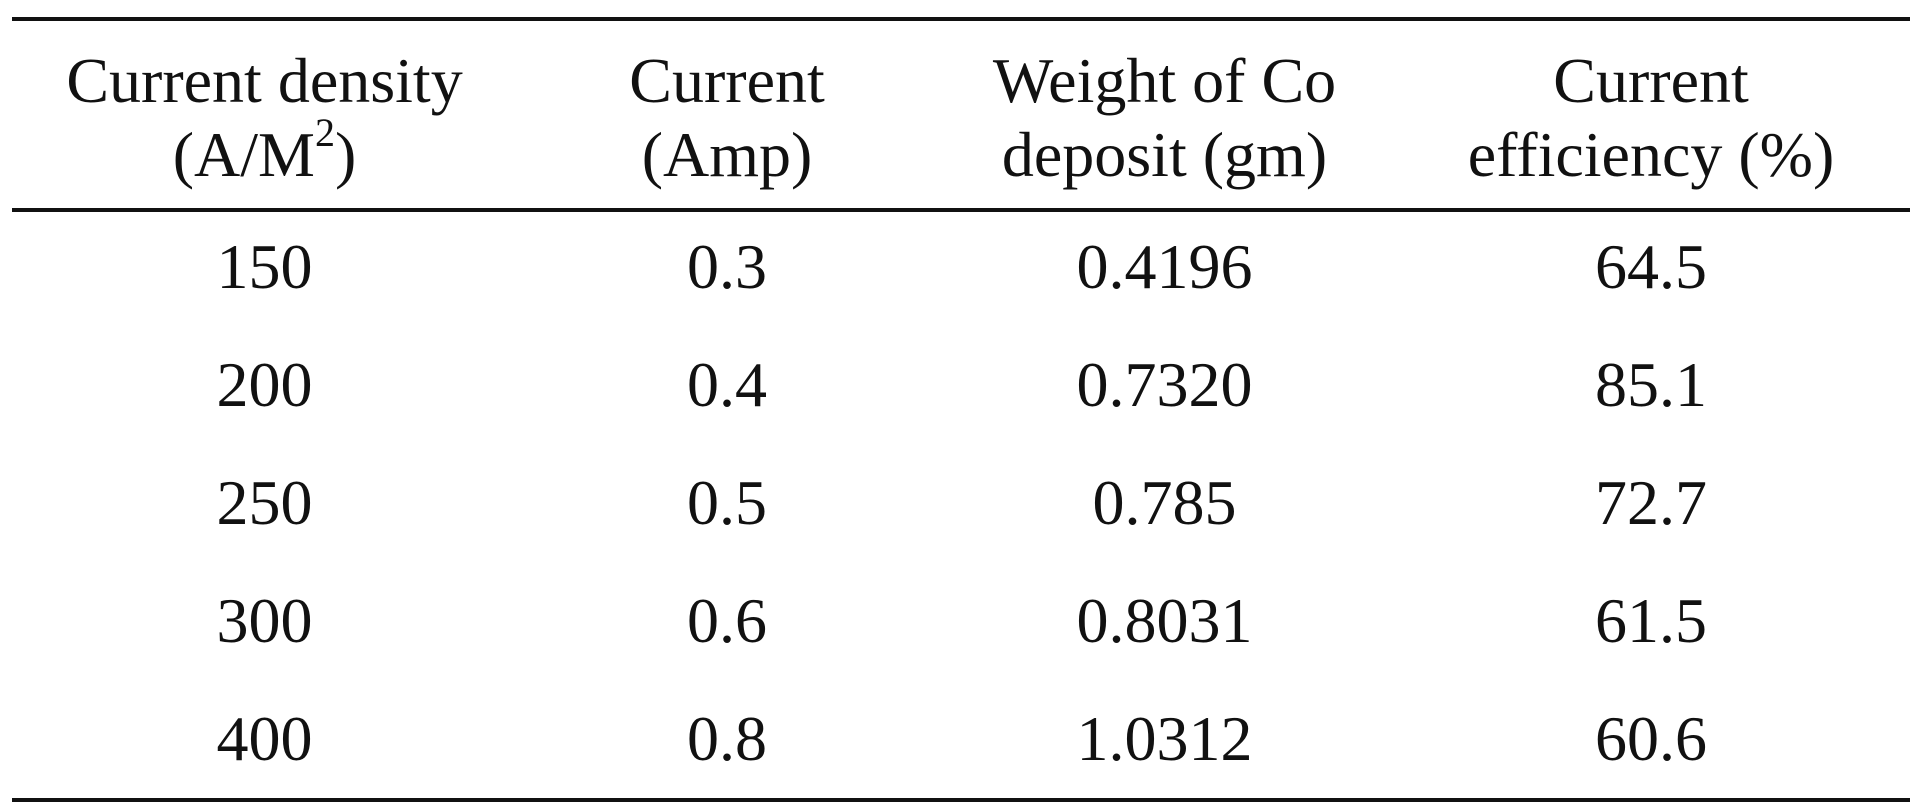 This screenshot has width=1918, height=807. What do you see at coordinates (1164, 154) in the screenshot?
I see `header-line: deposit (gm)` at bounding box center [1164, 154].